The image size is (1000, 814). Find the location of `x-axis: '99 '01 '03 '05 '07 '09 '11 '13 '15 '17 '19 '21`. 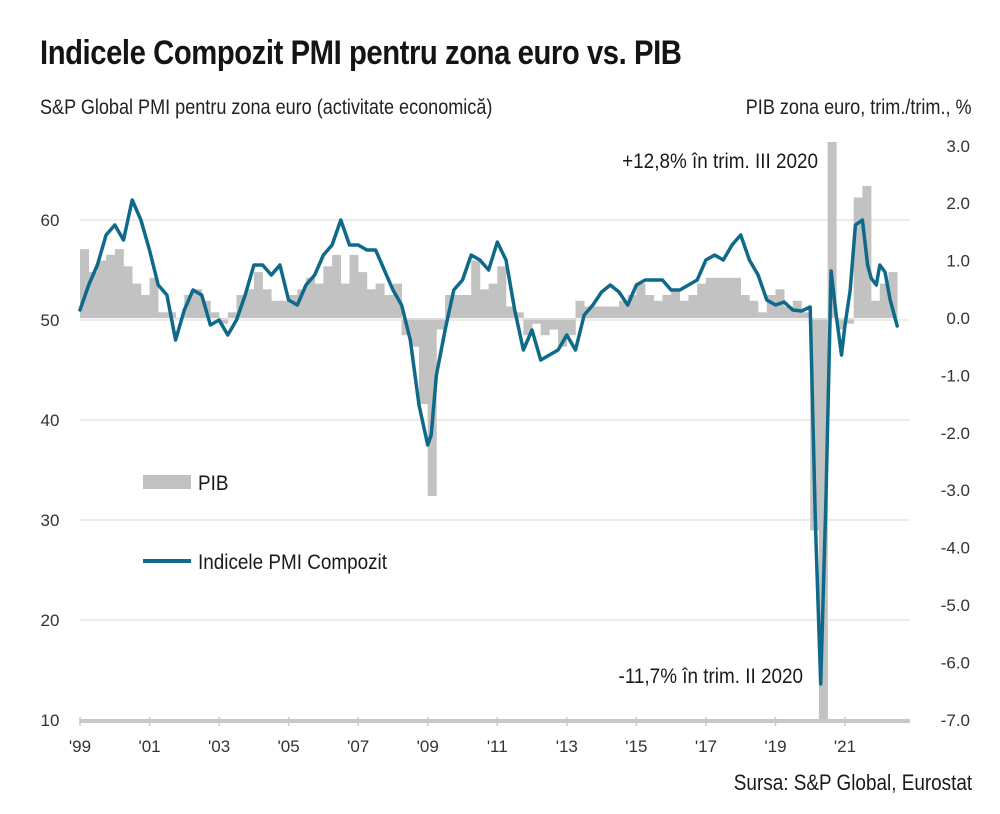

x-axis: '99 '01 '03 '05 '07 '09 '11 '13 '15 '17 '19 '21 is located at coordinates (489, 736).